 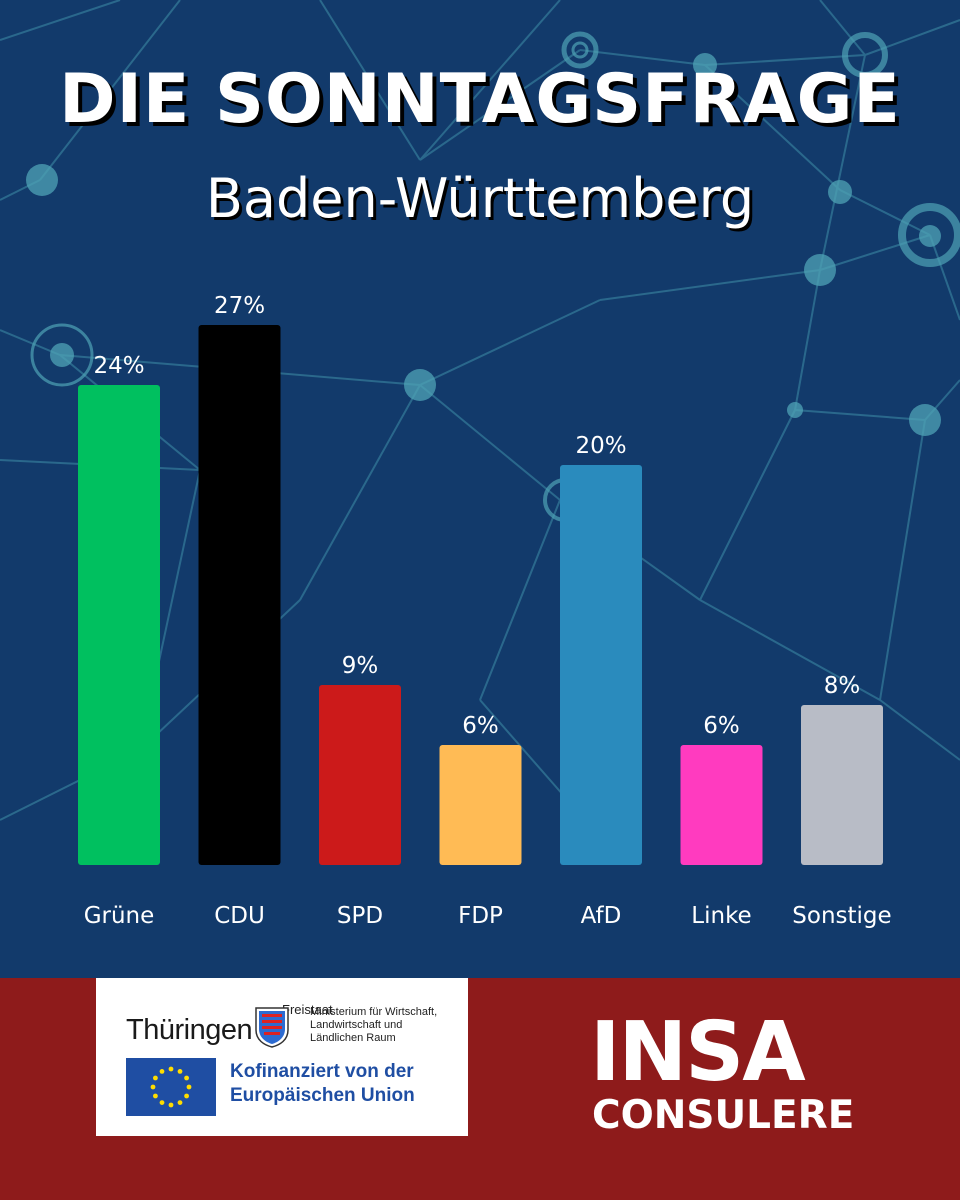 I want to click on category-label-6: Sonstige, so click(x=841, y=916).